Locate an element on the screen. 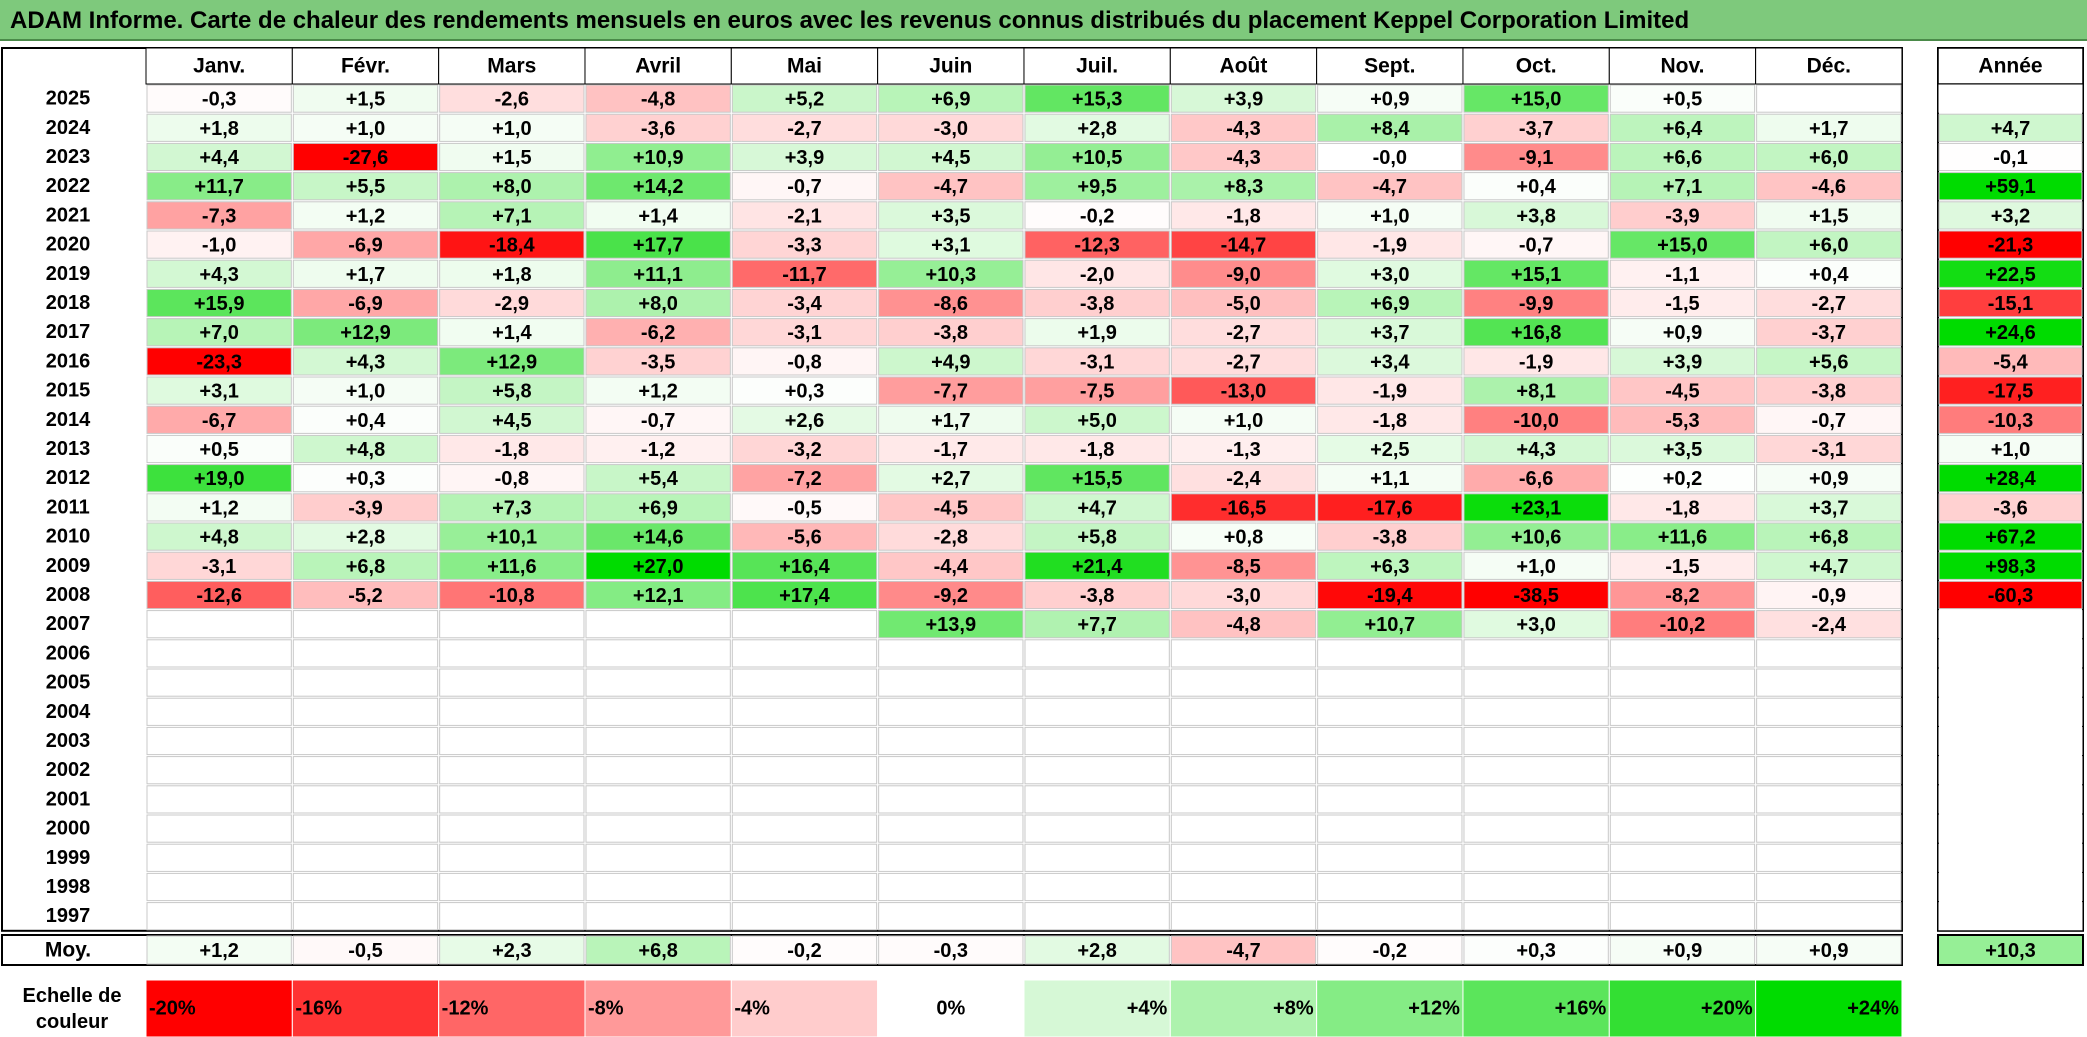 The image size is (2087, 1037). cell-value-2025-7: +15,3 is located at coordinates (1097, 100).